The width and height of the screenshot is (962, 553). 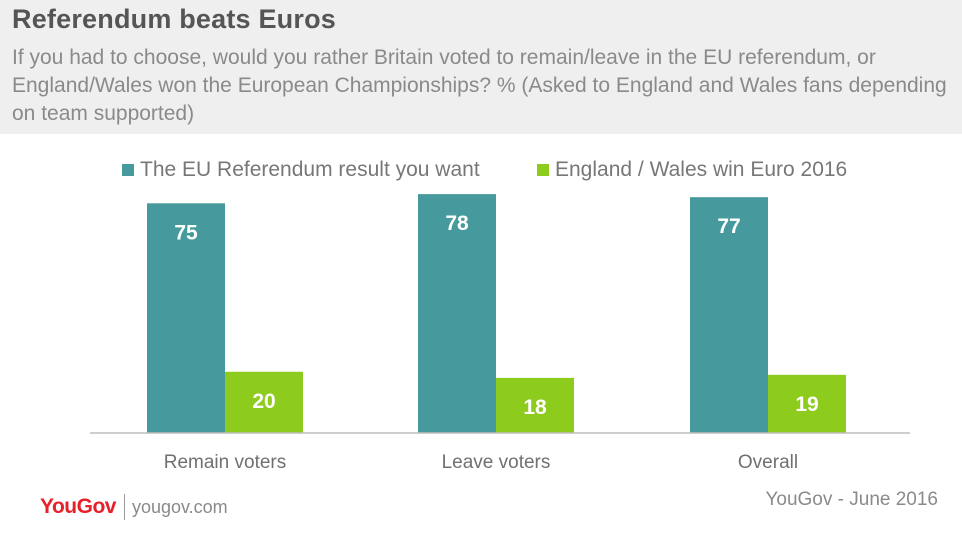 I want to click on legend-label-referendum: The EU Referendum result you want, so click(x=310, y=169).